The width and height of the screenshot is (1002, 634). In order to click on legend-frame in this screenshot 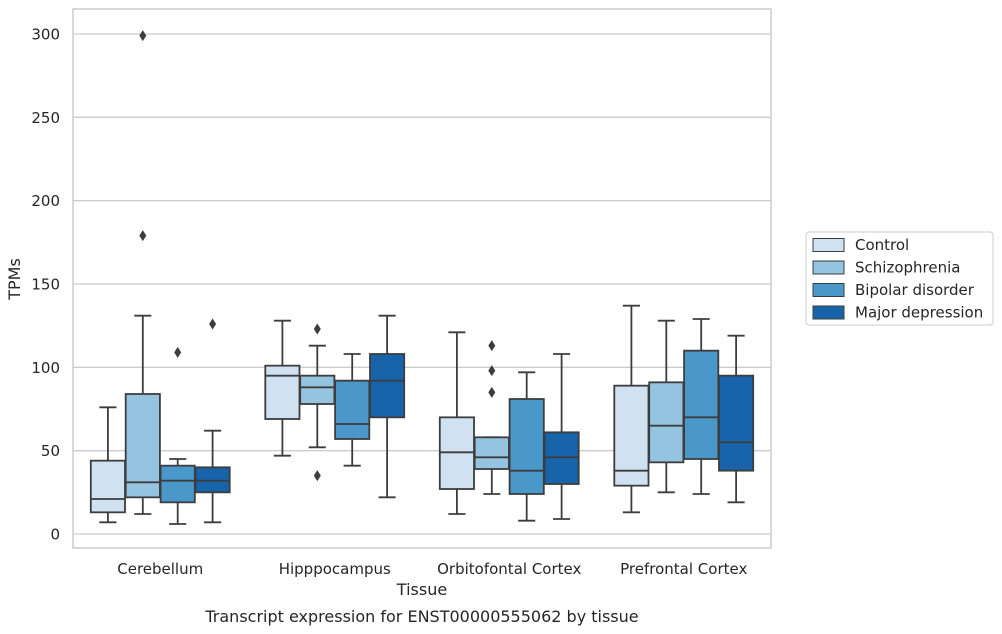, I will do `click(899, 278)`.